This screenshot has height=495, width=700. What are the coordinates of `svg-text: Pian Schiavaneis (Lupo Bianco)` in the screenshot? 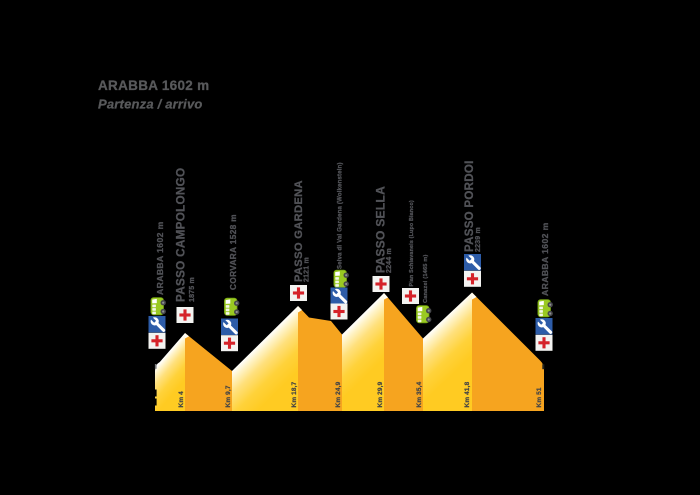 It's located at (412, 243).